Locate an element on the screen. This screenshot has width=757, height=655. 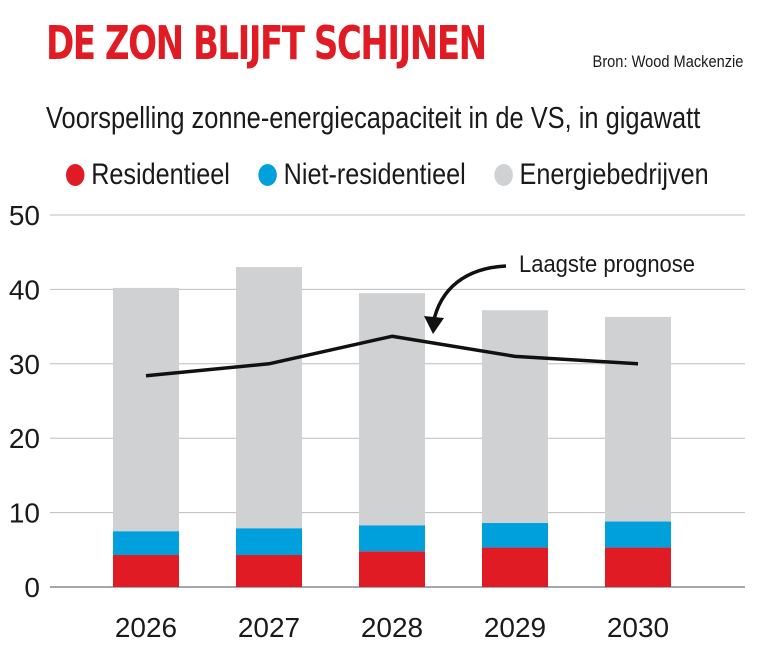
bar-niet-residentieel-2027 is located at coordinates (269, 542).